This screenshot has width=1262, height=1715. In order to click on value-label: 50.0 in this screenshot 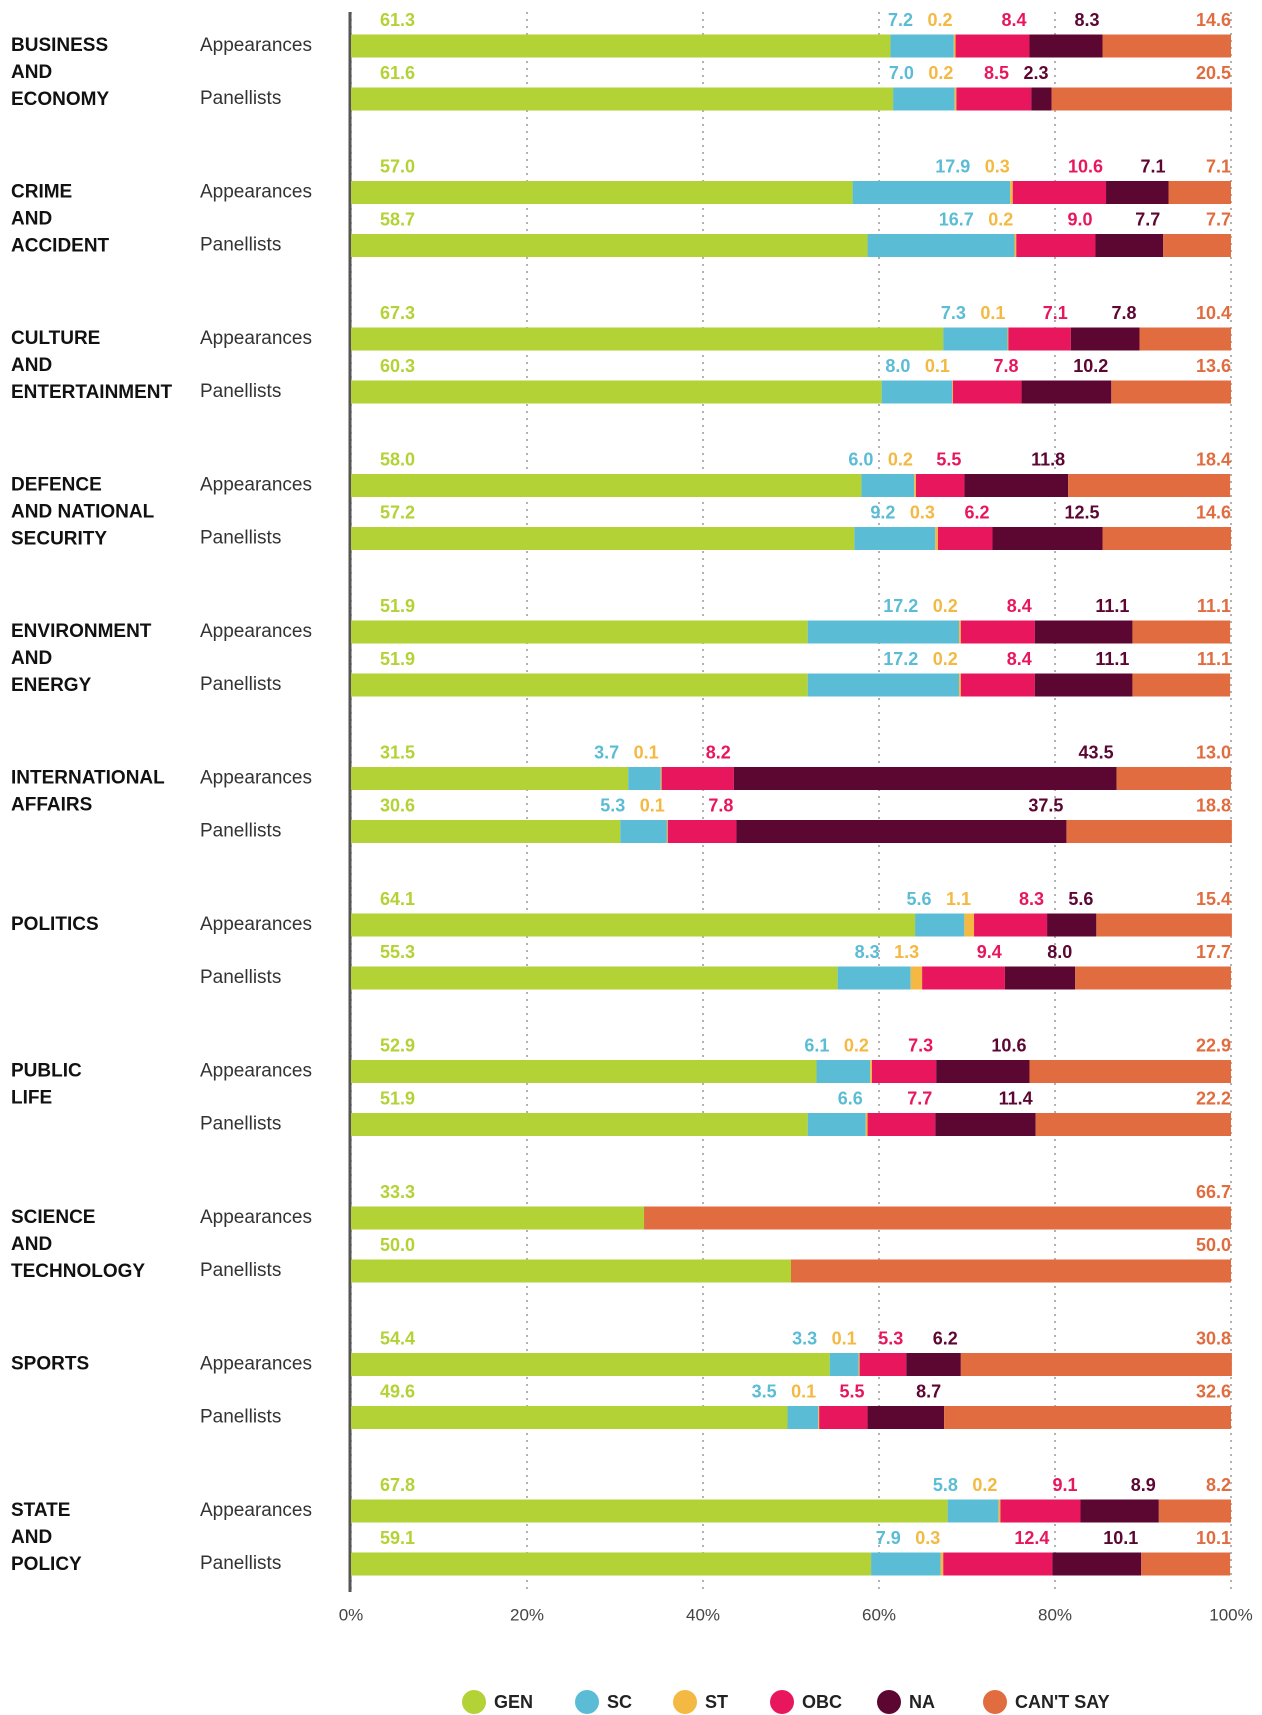, I will do `click(1213, 1245)`.